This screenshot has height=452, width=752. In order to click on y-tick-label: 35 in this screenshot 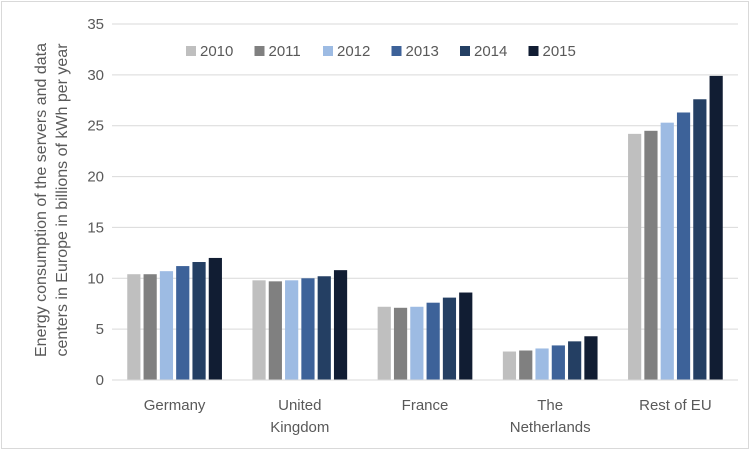, I will do `click(95, 24)`.